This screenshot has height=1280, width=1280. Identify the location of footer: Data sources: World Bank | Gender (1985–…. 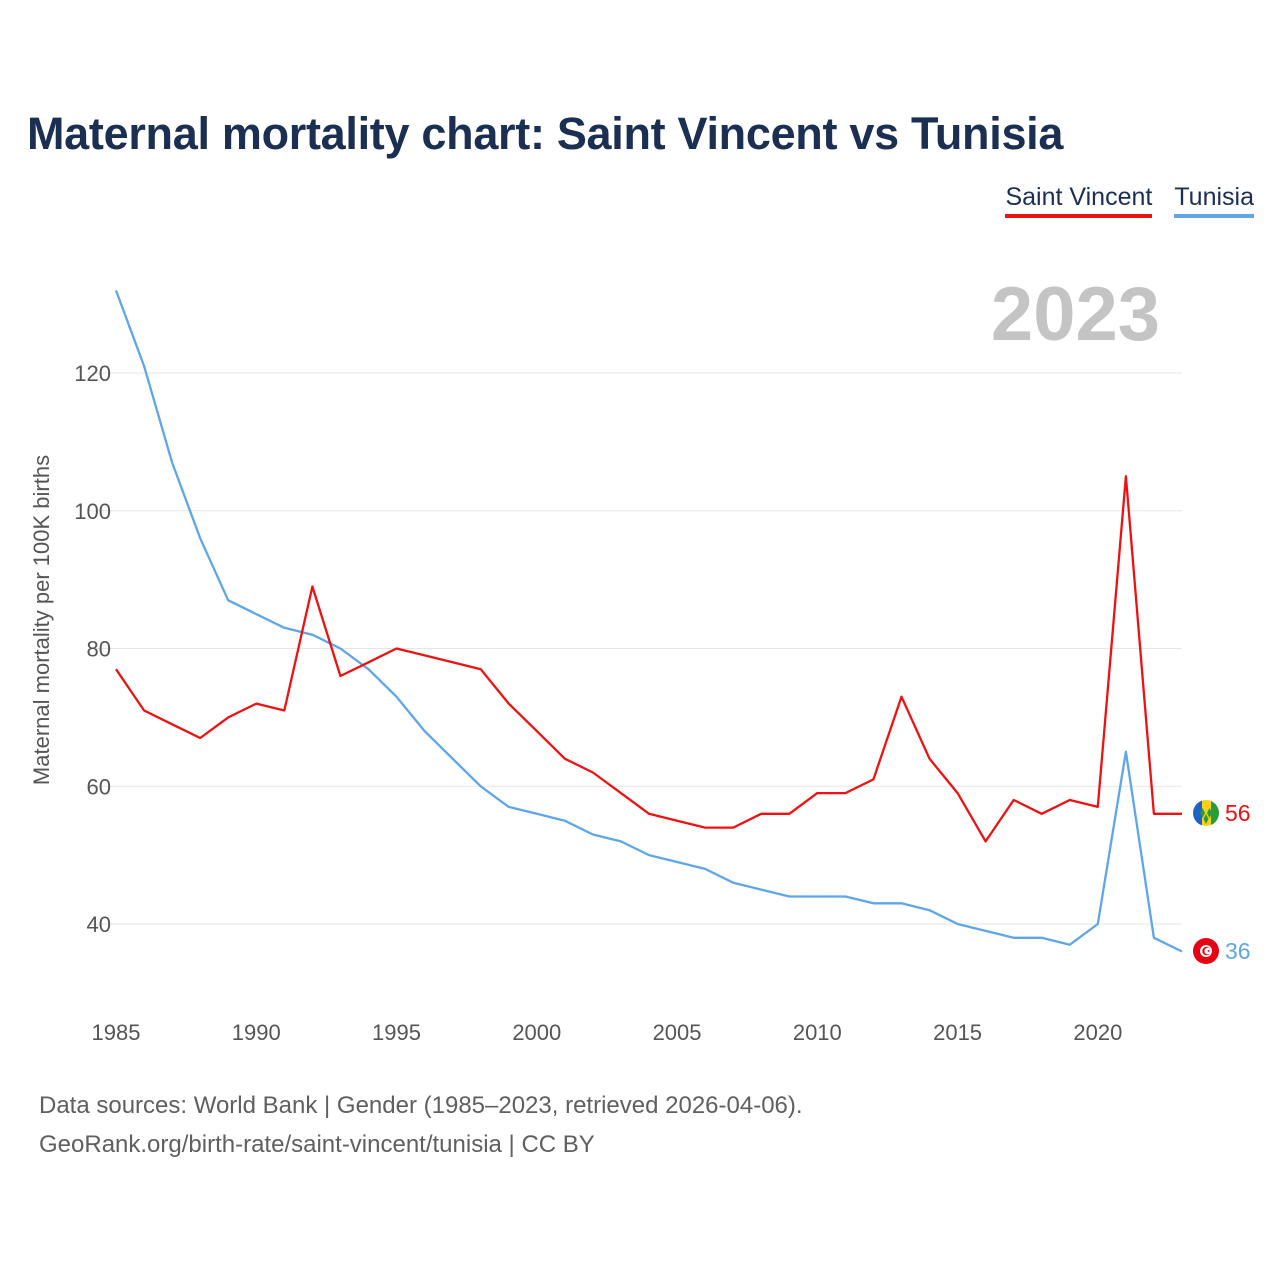
(421, 1125).